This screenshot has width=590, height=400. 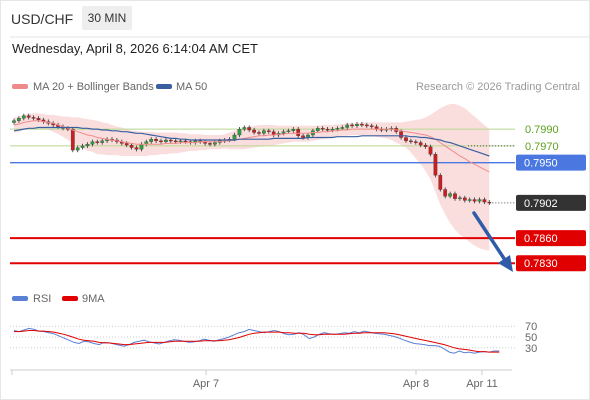 What do you see at coordinates (93, 299) in the screenshot?
I see `ma9-legend-label: 9MA` at bounding box center [93, 299].